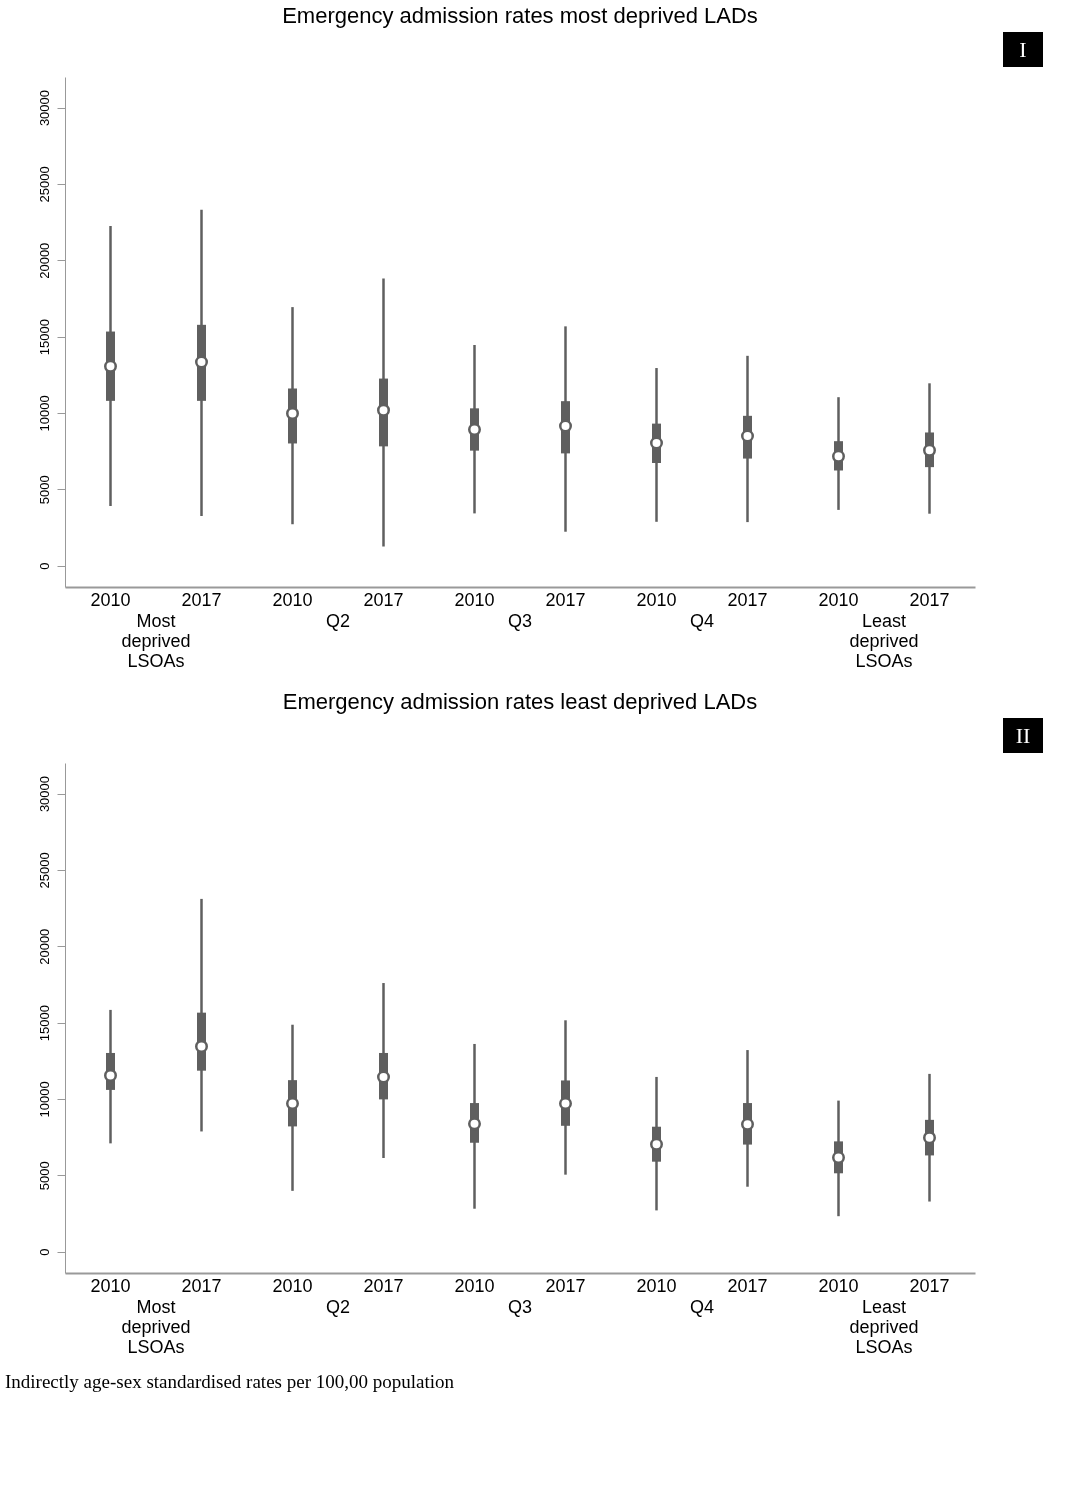 The image size is (1092, 1488). What do you see at coordinates (230, 1381) in the screenshot?
I see `text: Indirectly age-sex standardised rates per 100,00 population` at bounding box center [230, 1381].